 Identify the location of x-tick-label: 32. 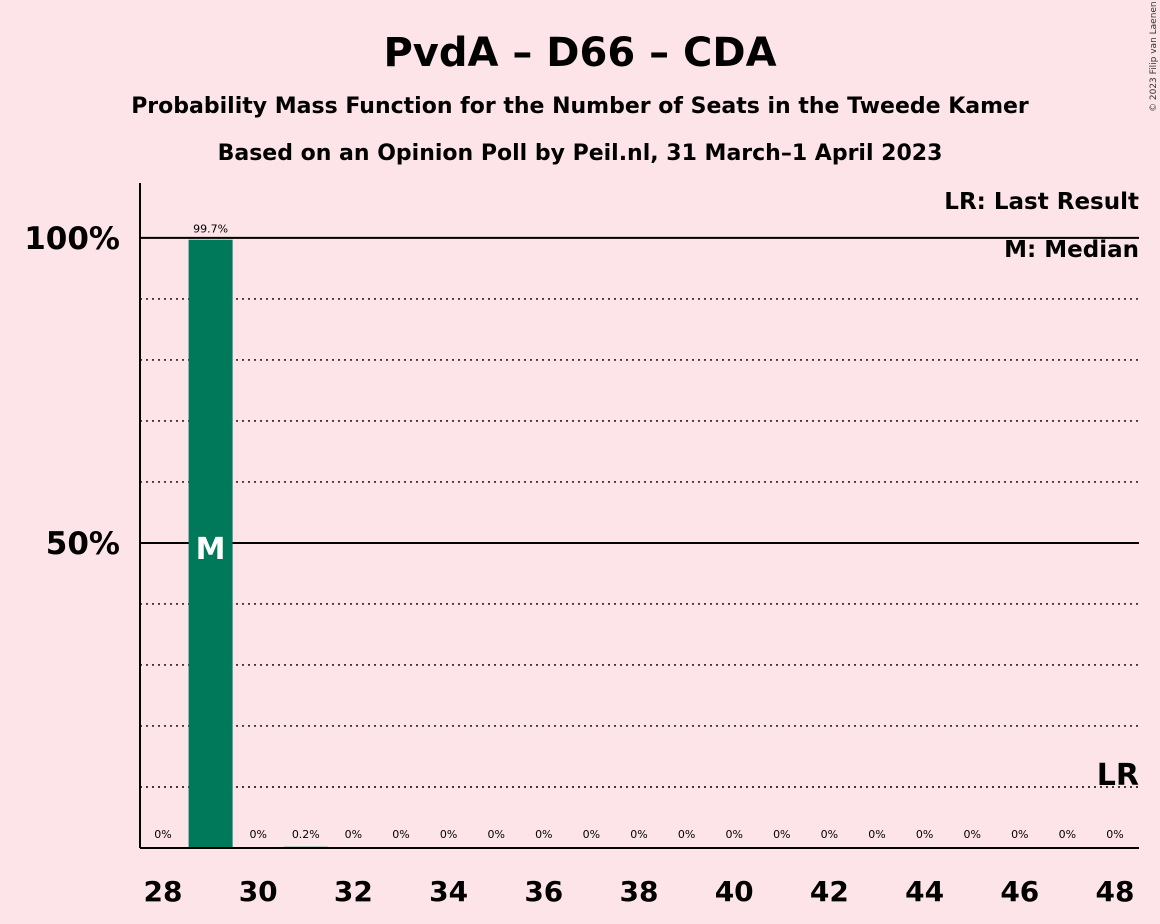
(353, 891).